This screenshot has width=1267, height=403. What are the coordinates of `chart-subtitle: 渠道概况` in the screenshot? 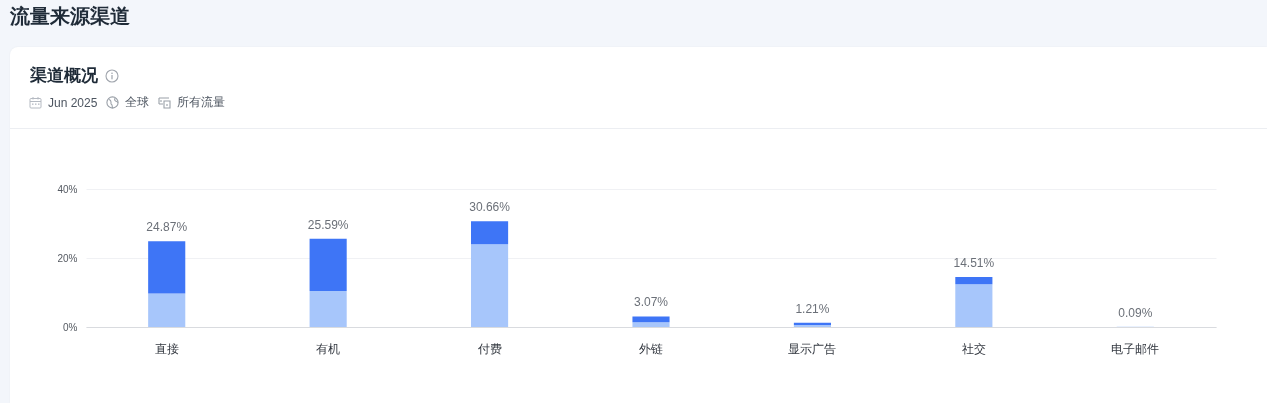 It's located at (64, 76).